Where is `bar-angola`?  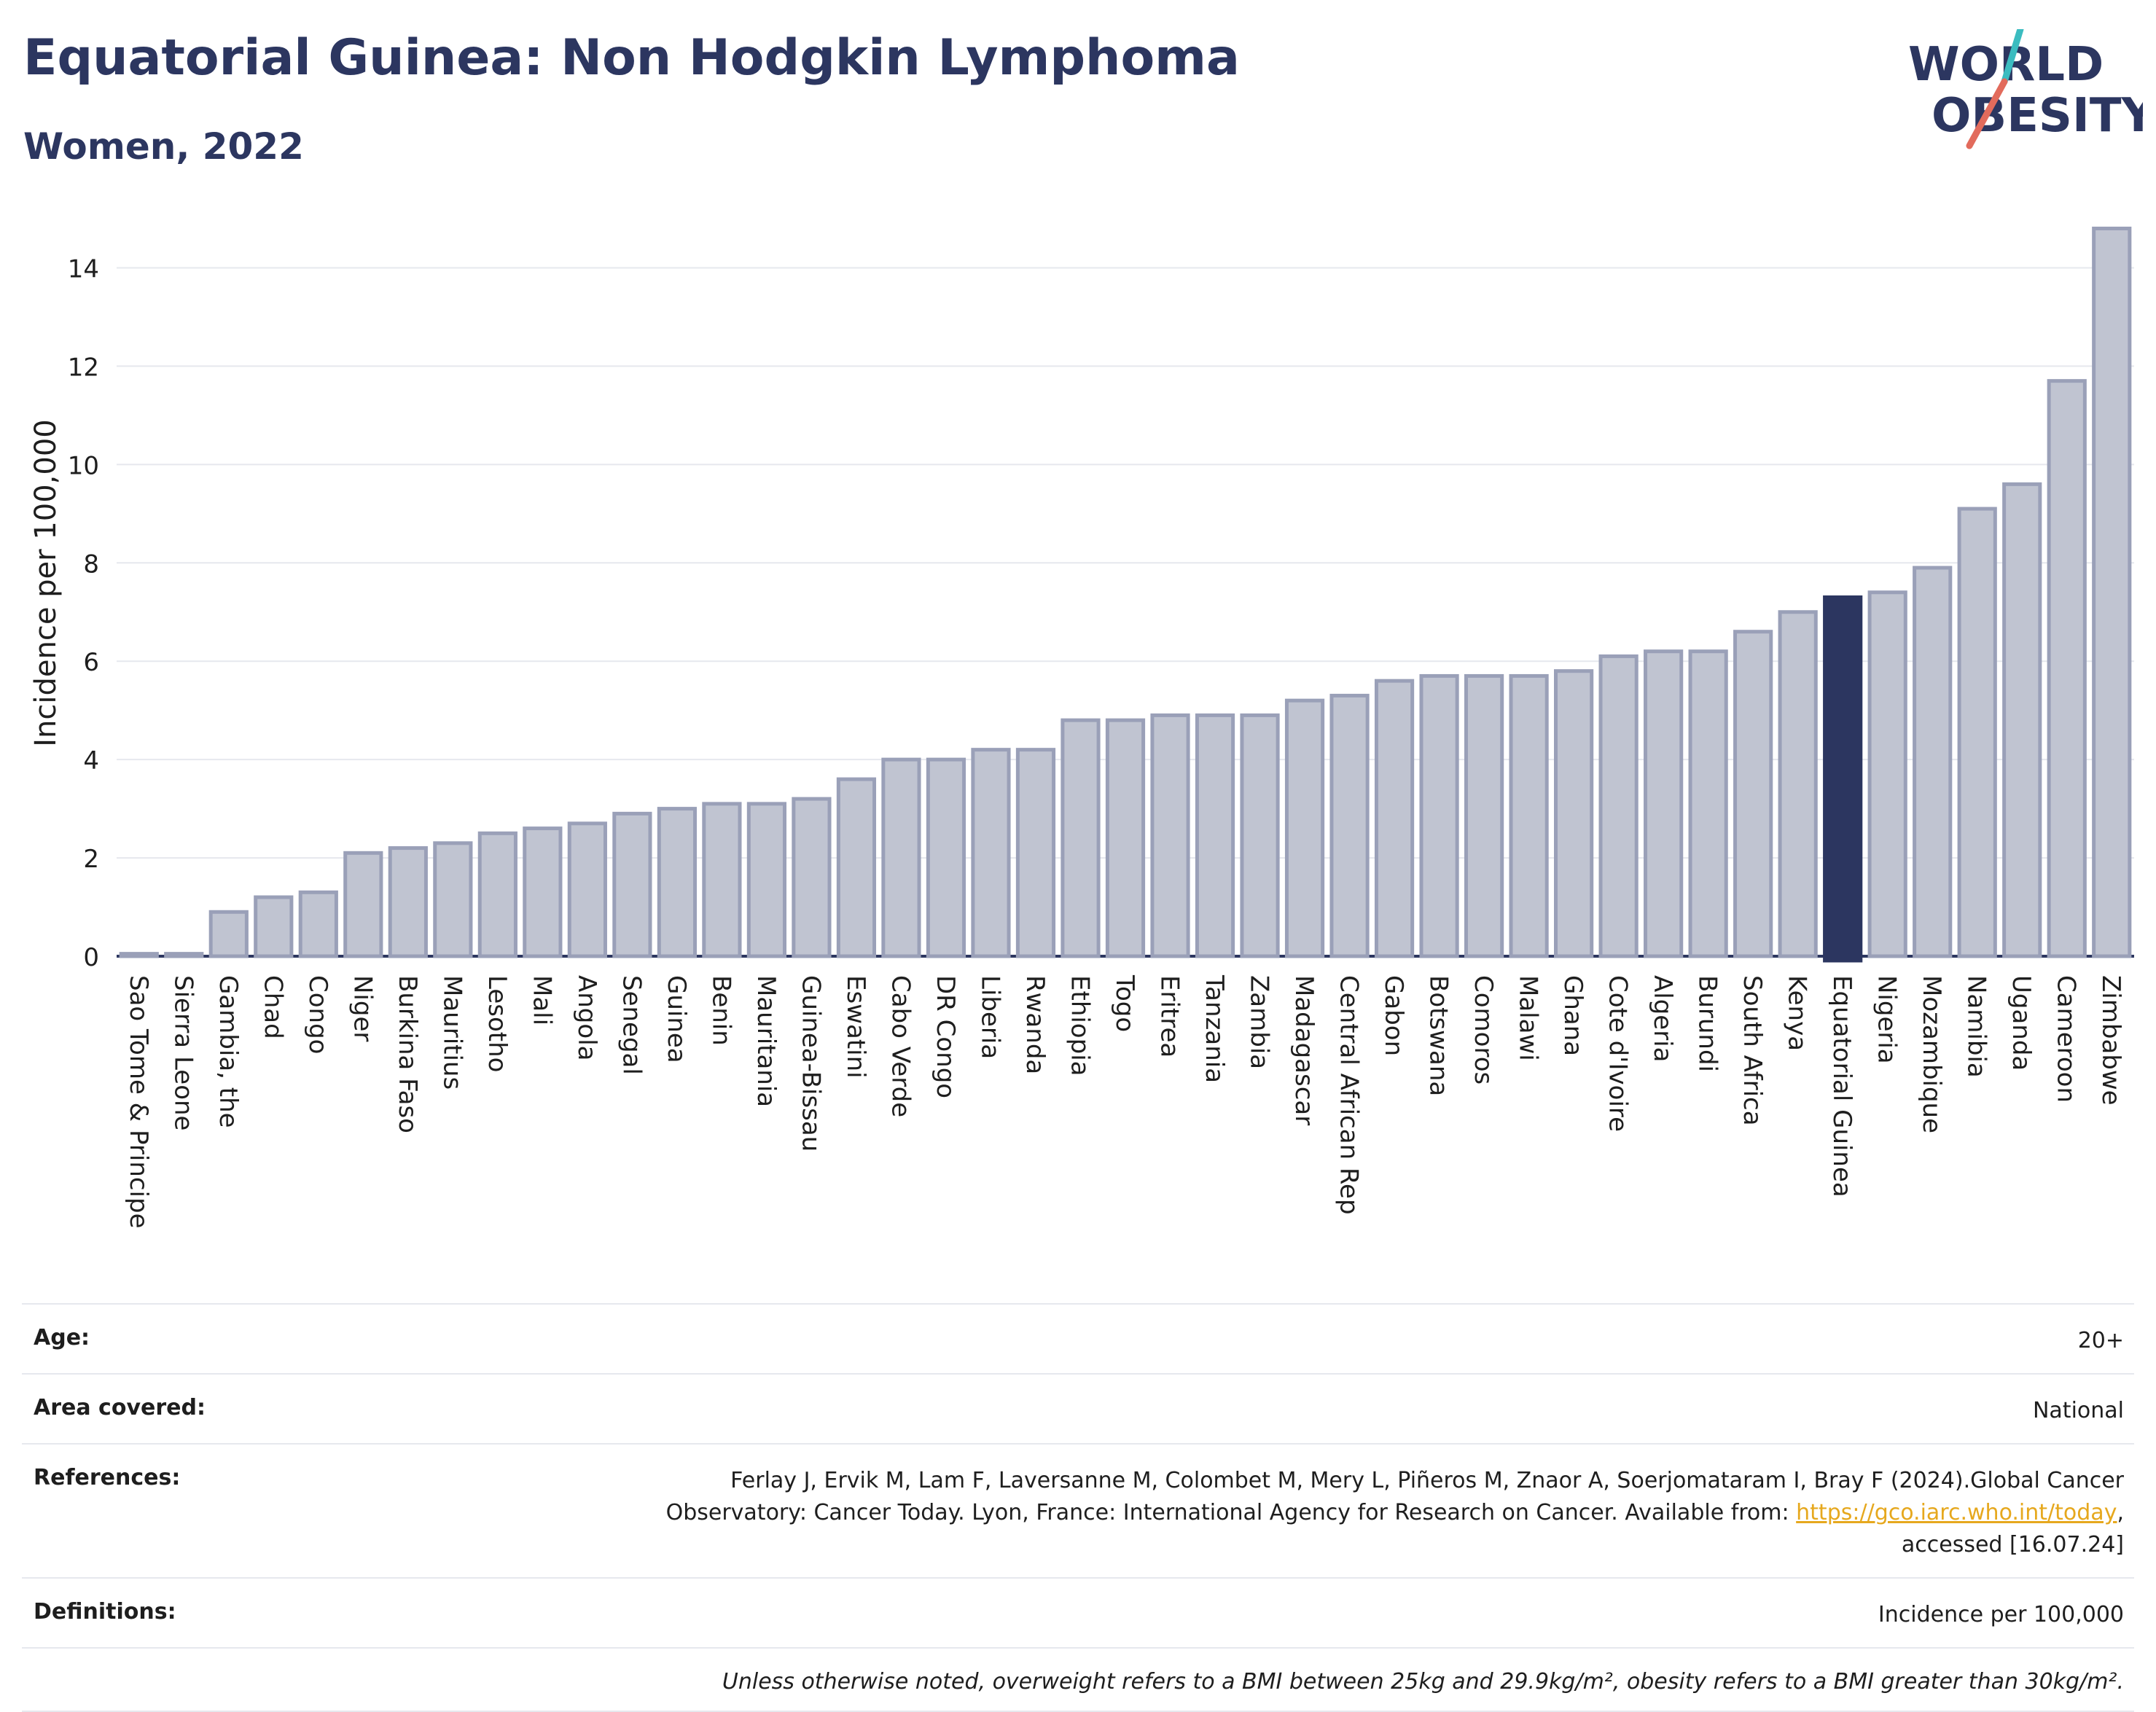
bar-angola is located at coordinates (587, 890).